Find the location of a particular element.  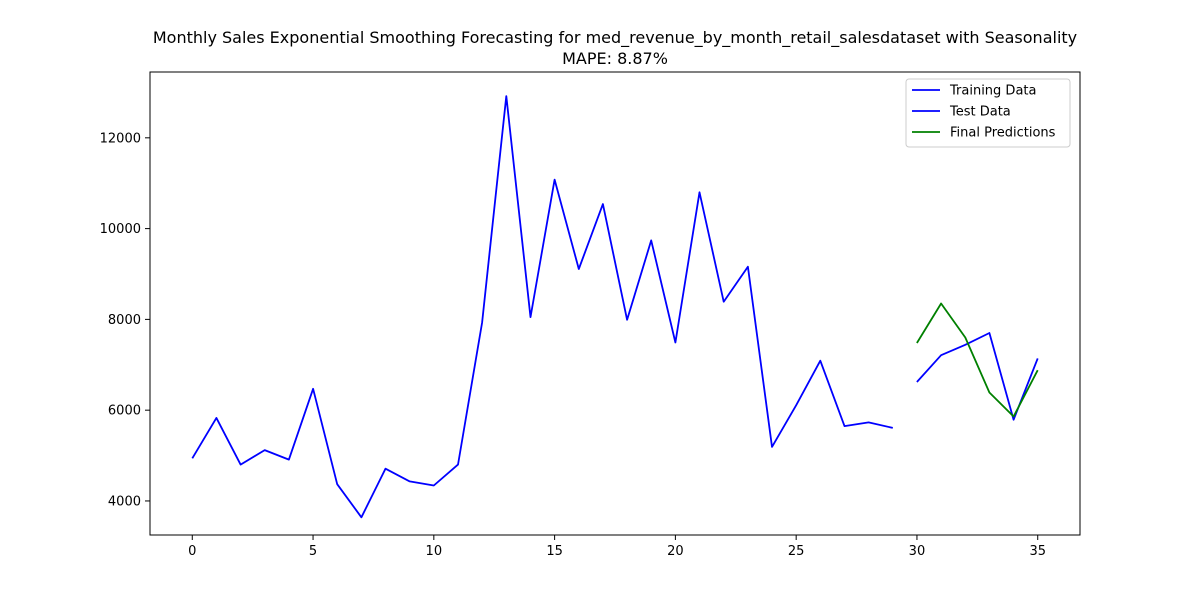

x-tick-label: 20 is located at coordinates (675, 551).